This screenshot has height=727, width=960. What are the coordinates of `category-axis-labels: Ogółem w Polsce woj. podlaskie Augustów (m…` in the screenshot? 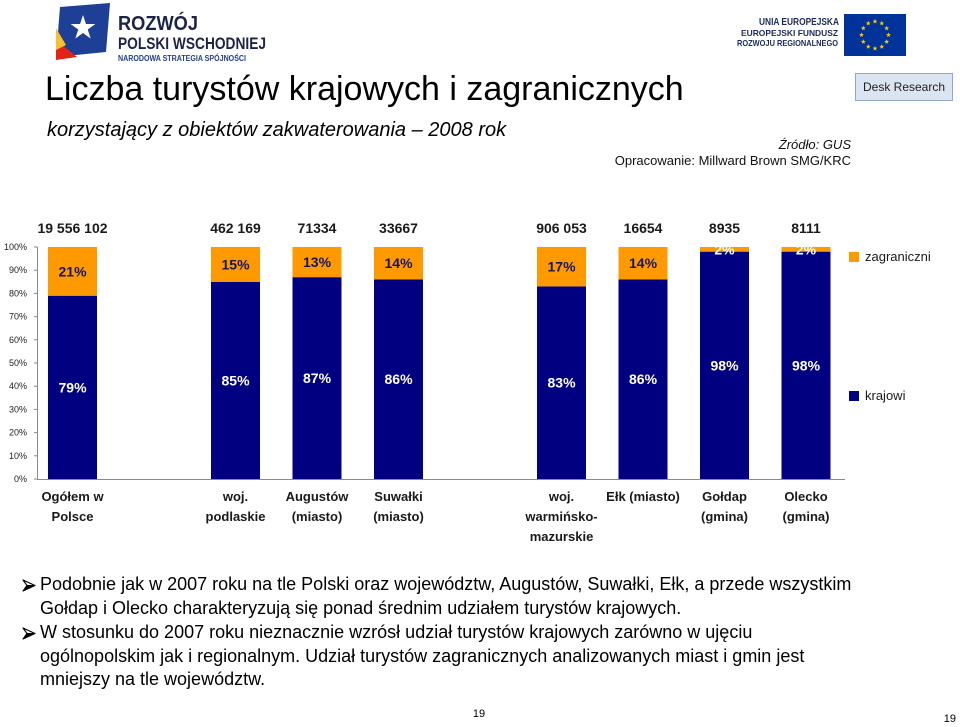 It's located at (480, 522).